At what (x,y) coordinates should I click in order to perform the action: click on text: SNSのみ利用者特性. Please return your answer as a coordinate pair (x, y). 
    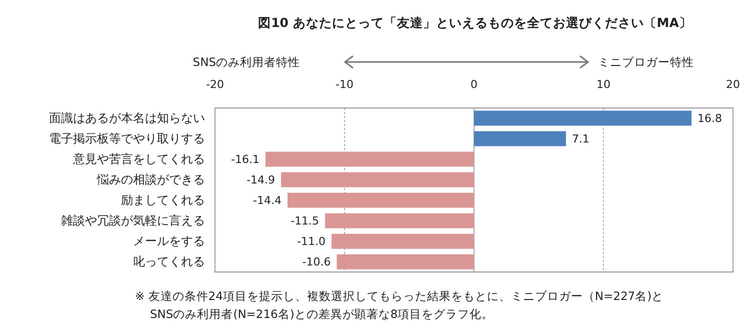
    Looking at the image, I should click on (246, 62).